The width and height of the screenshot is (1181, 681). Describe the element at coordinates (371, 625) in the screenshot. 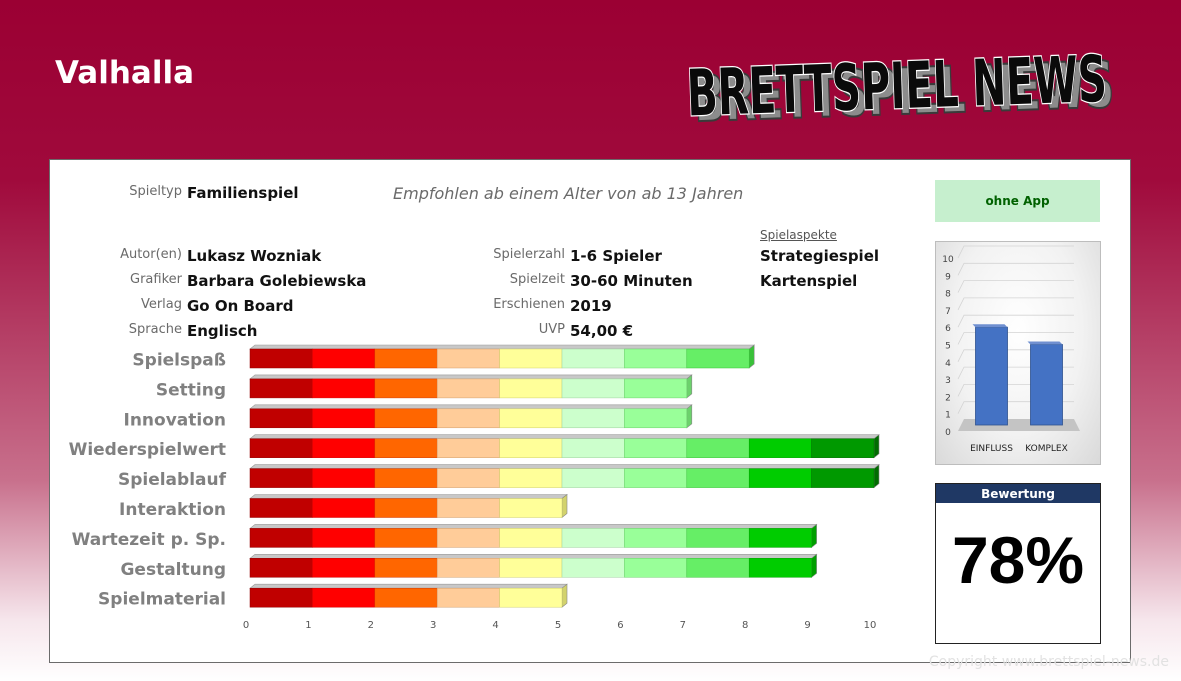

I see `x-tick-label: 2` at that location.